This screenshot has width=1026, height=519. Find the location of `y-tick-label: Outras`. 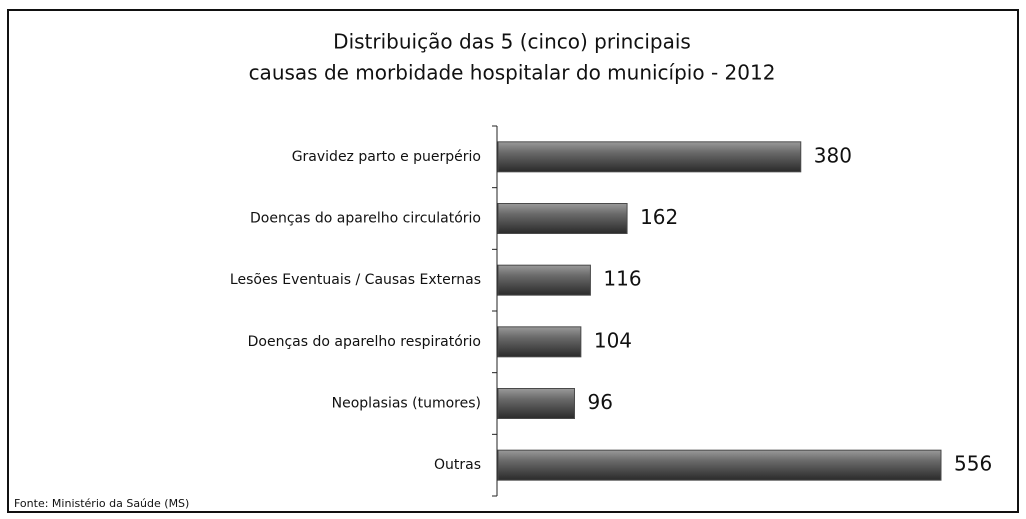

y-tick-label: Outras is located at coordinates (457, 465).